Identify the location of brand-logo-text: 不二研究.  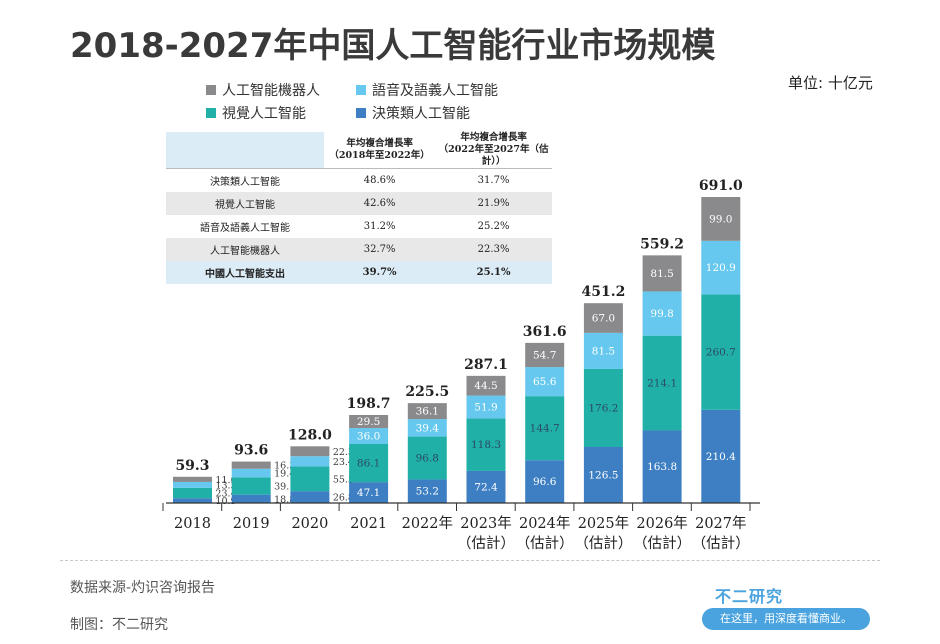
(749, 596).